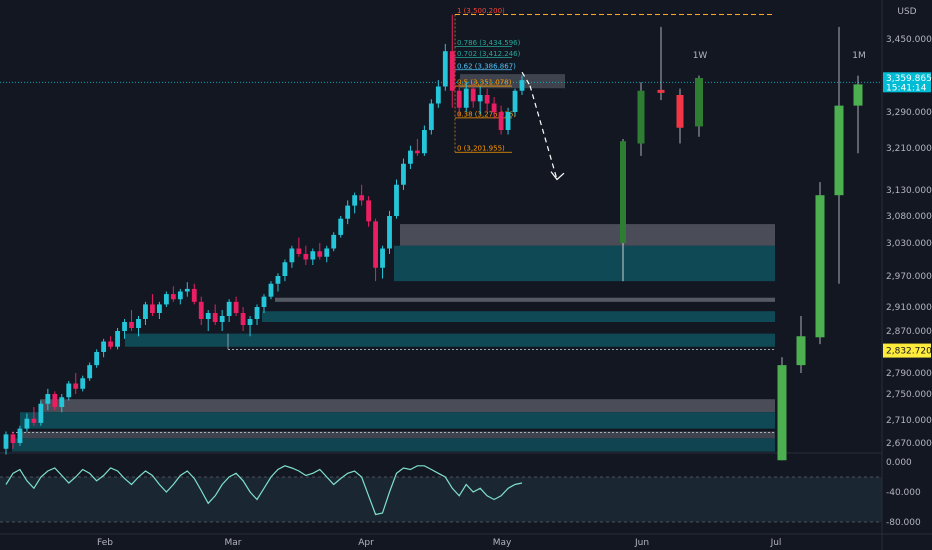  I want to click on current-price-countdown: 15:41:14, so click(906, 88).